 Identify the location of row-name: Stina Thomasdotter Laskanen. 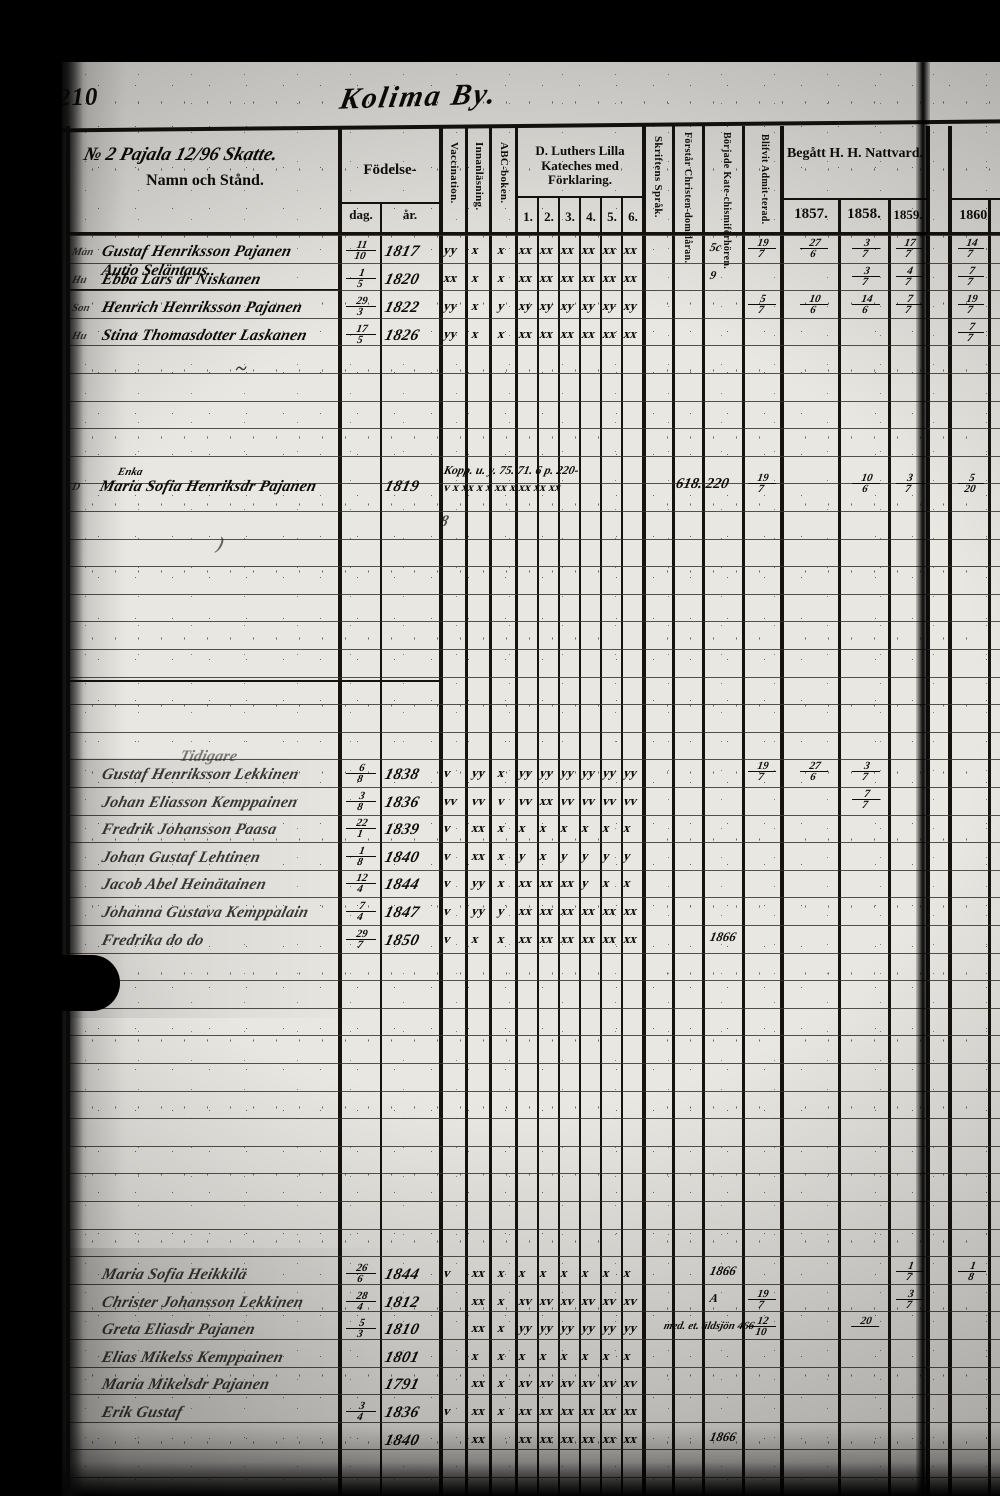
(204, 335).